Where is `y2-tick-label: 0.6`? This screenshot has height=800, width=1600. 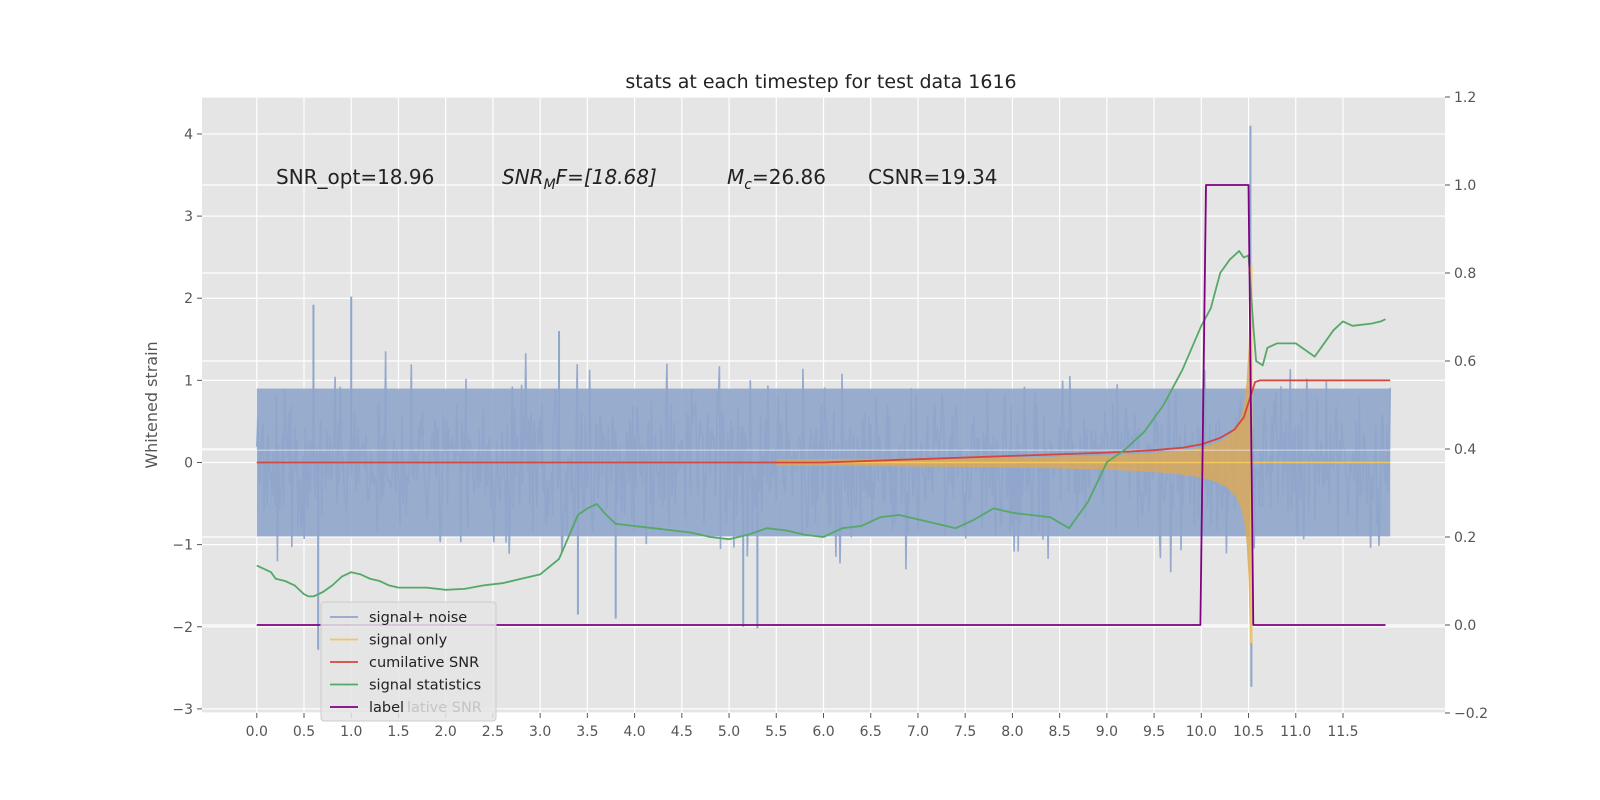
y2-tick-label: 0.6 is located at coordinates (1465, 362).